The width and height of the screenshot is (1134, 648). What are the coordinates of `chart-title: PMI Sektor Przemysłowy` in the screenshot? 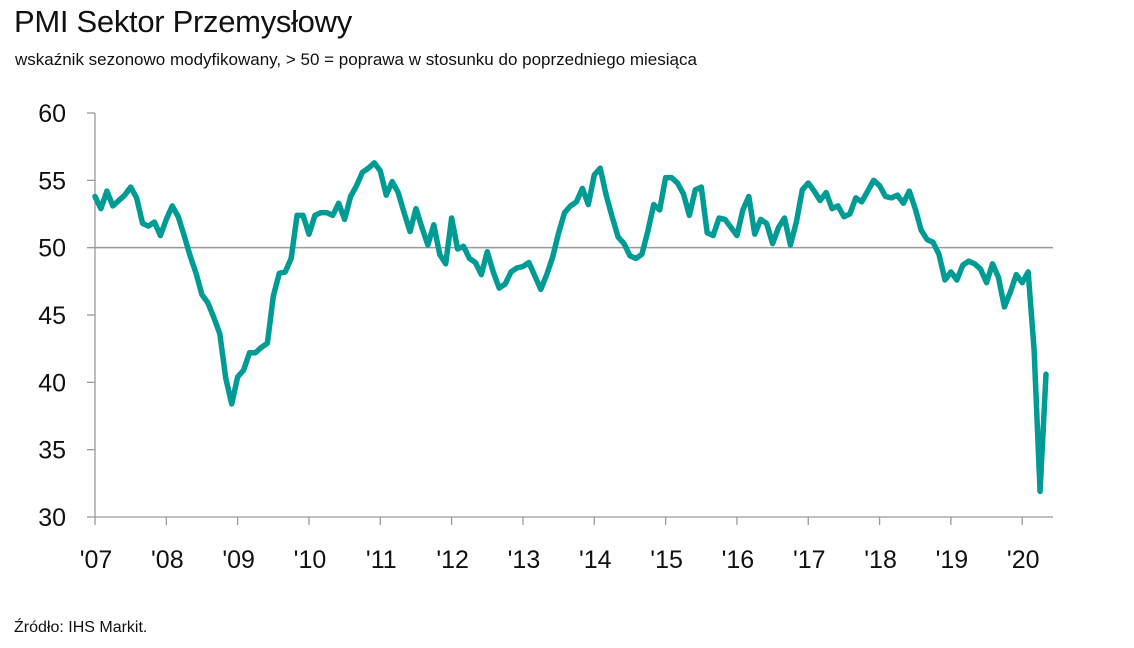 It's located at (183, 21).